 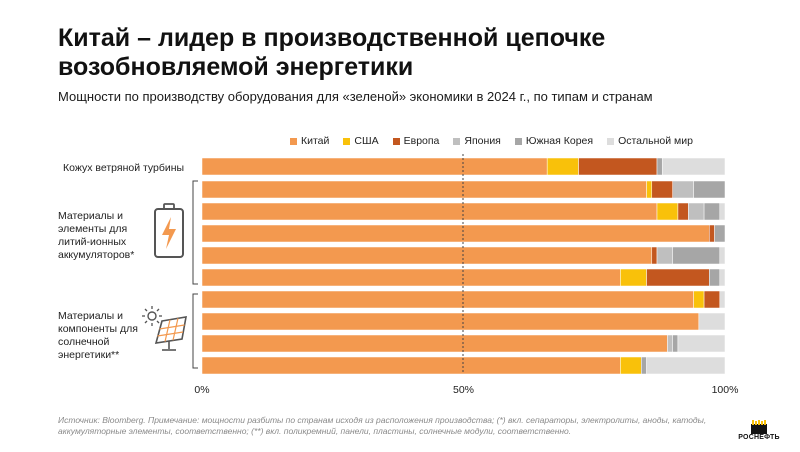 I want to click on legend-label: Китай, so click(x=315, y=141).